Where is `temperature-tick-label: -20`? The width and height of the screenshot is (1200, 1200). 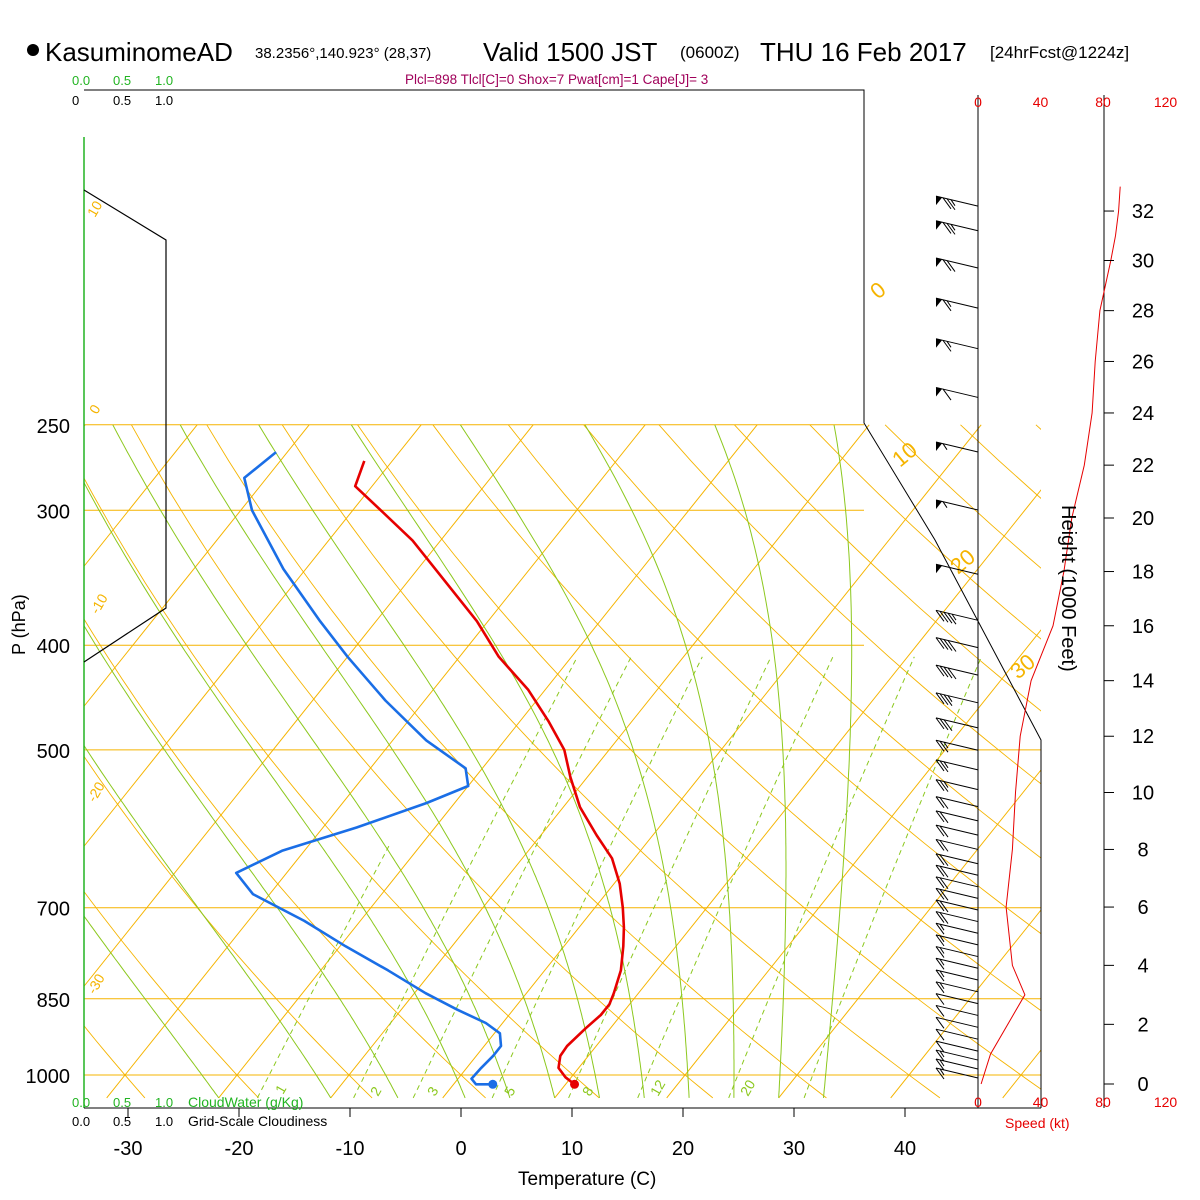 temperature-tick-label: -20 is located at coordinates (239, 1149).